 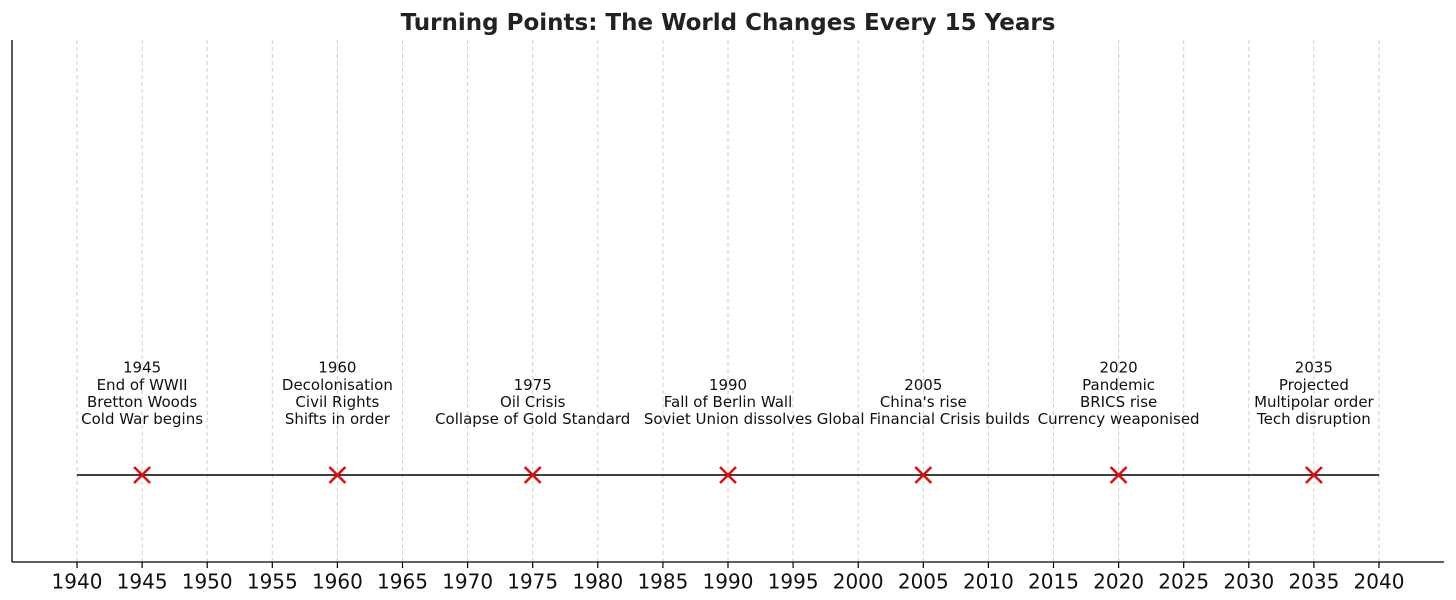 I want to click on x-tick-label-1950: 1950, so click(x=207, y=582).